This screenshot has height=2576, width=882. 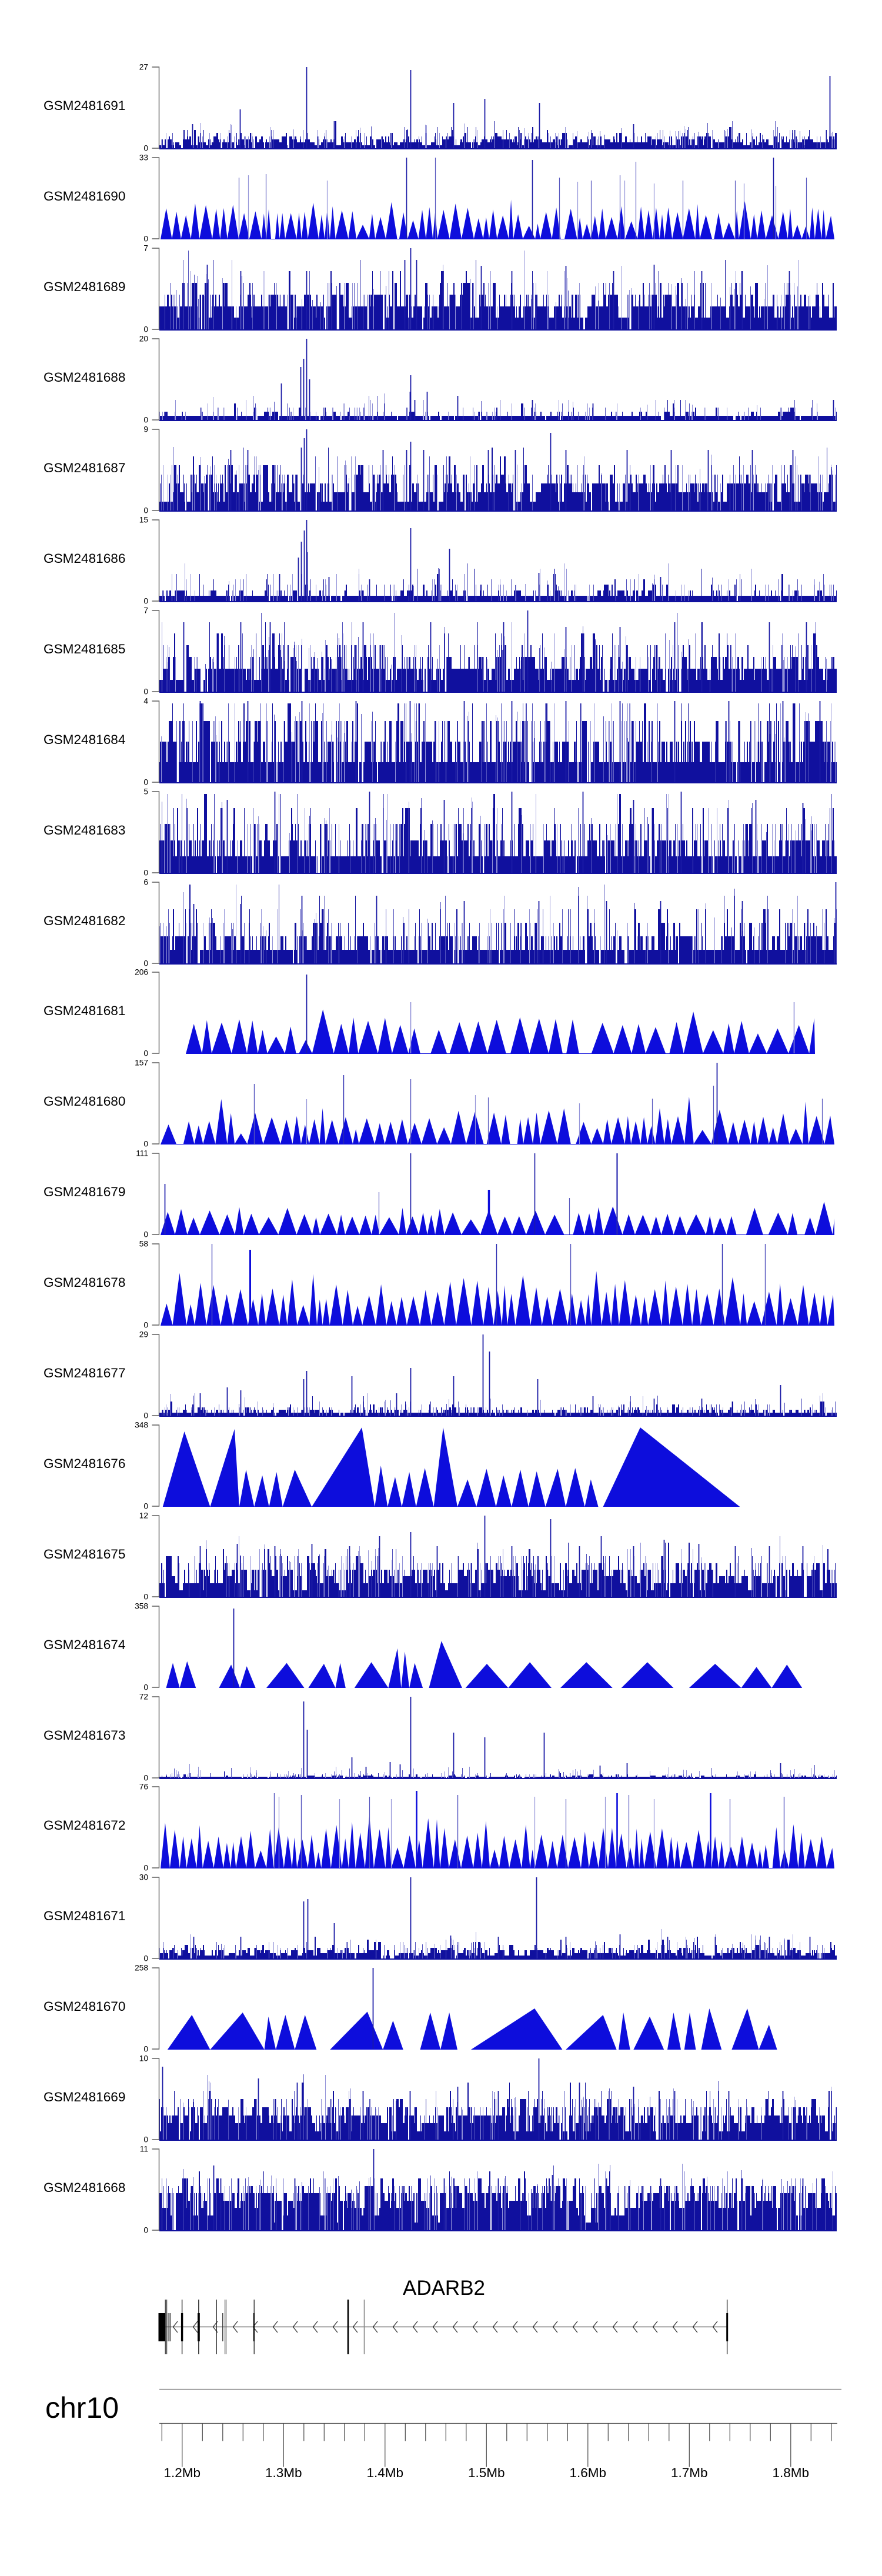 What do you see at coordinates (84, 377) in the screenshot?
I see `svg-text: GSM2481688` at bounding box center [84, 377].